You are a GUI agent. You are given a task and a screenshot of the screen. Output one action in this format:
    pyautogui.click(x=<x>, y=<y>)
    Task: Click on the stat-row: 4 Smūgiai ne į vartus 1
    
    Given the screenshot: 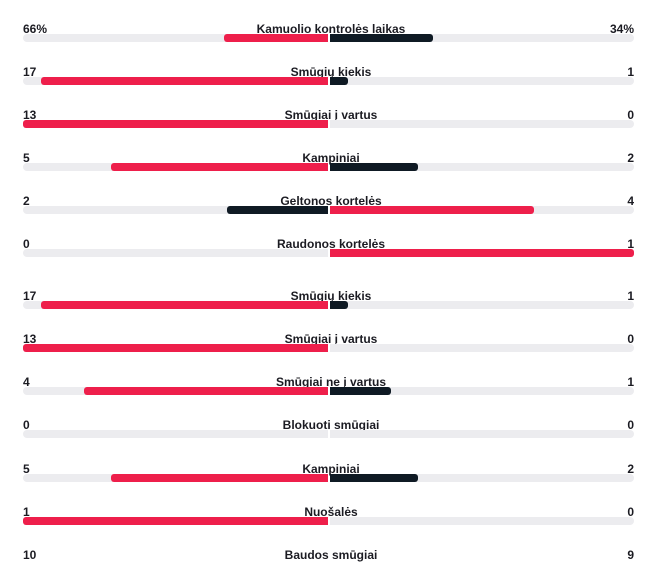 What is the action you would take?
    pyautogui.click(x=331, y=392)
    